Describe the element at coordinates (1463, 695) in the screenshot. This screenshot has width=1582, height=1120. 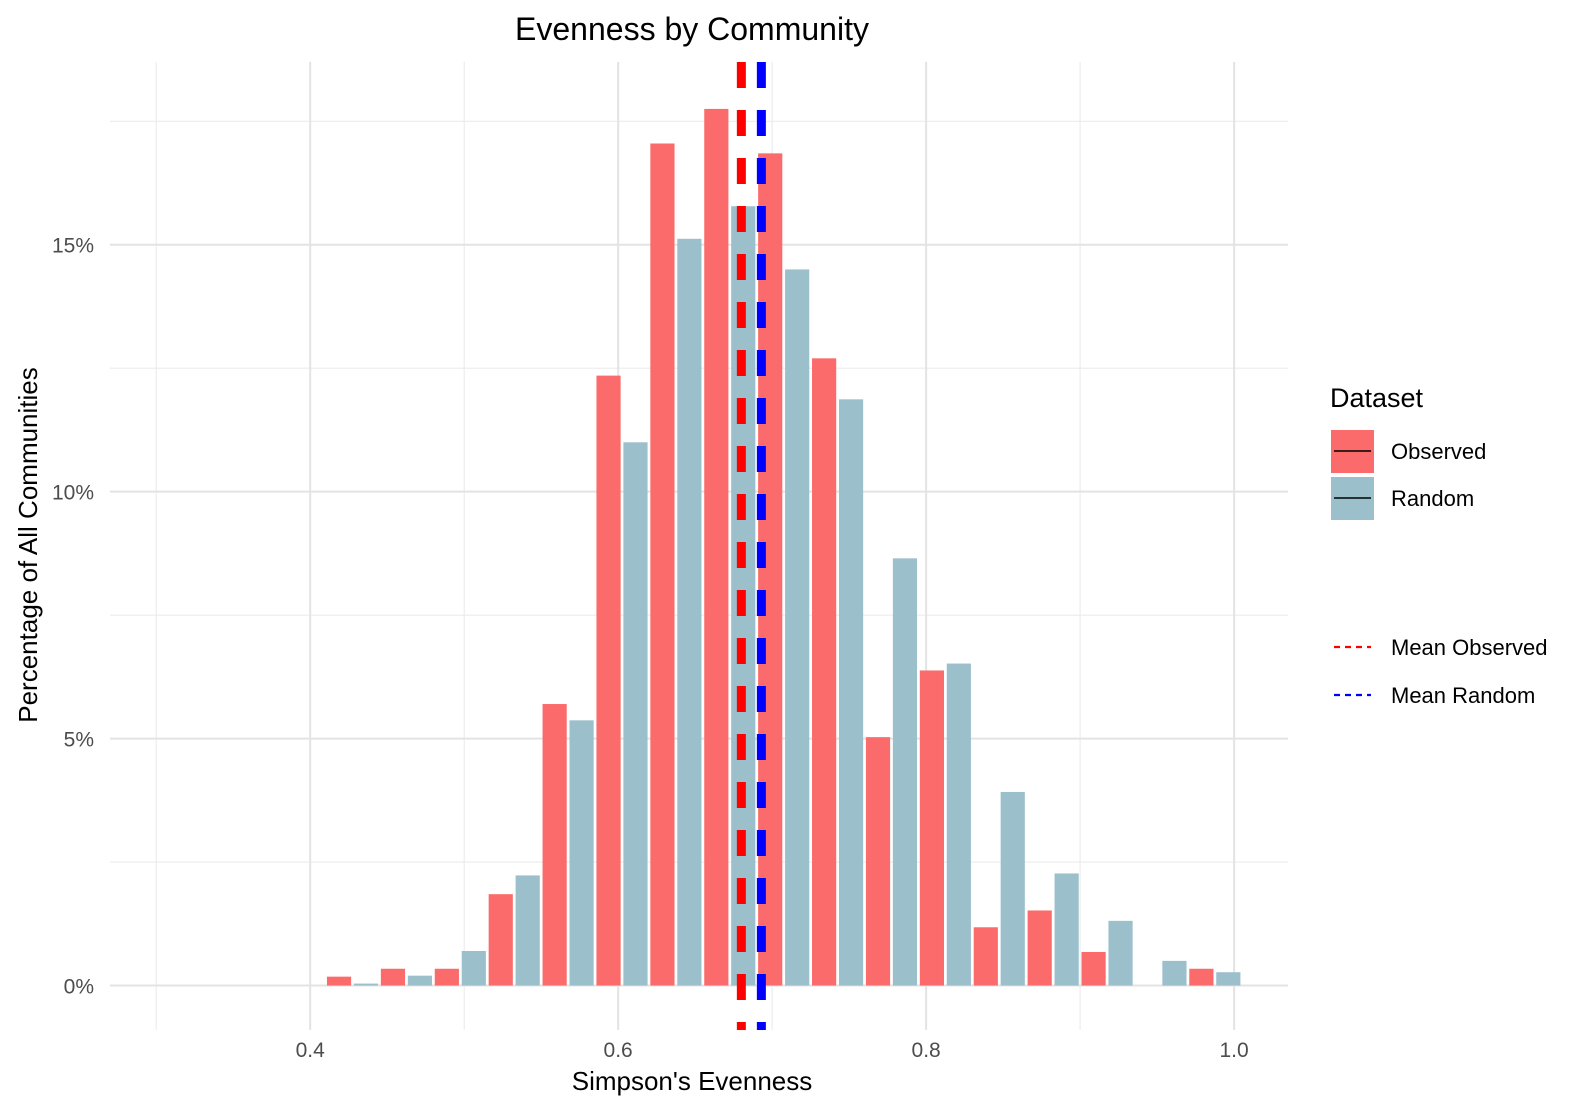
I see `legend-label-mean-random: Mean Random` at that location.